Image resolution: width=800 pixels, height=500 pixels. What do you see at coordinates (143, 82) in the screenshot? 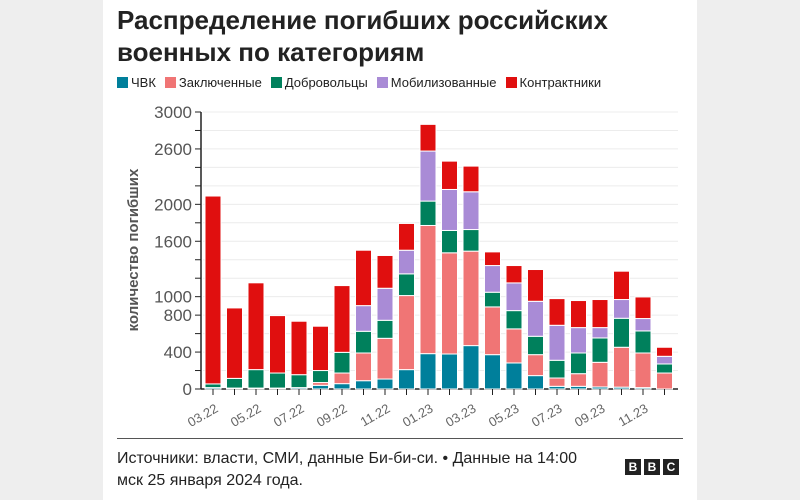
I see `legend-label: ЧВК` at bounding box center [143, 82].